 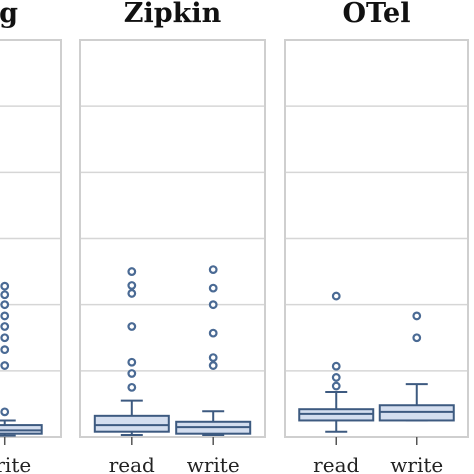 I want to click on panel-tracing: Tracingreadwrite, so click(x=31, y=237).